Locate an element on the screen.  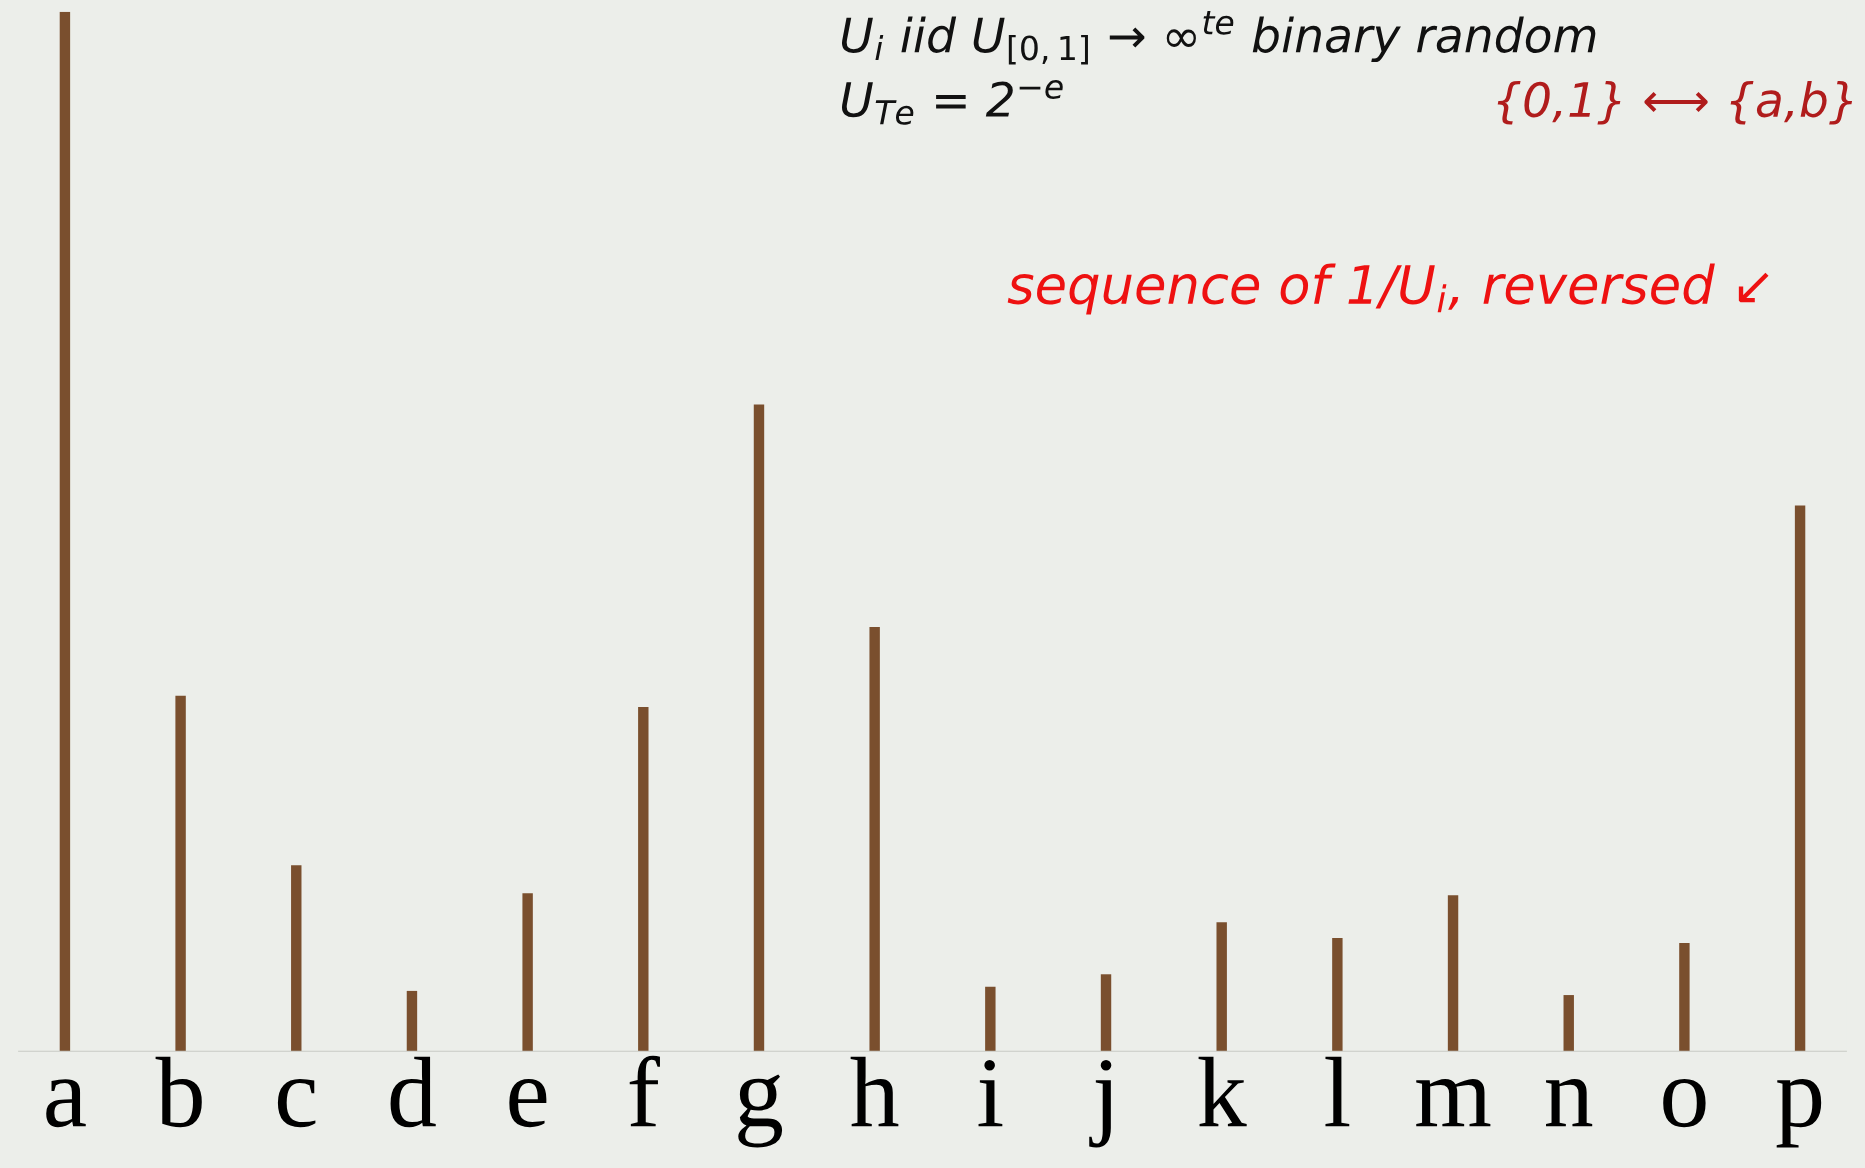
x-tick-label: j is located at coordinates (1100, 1103).